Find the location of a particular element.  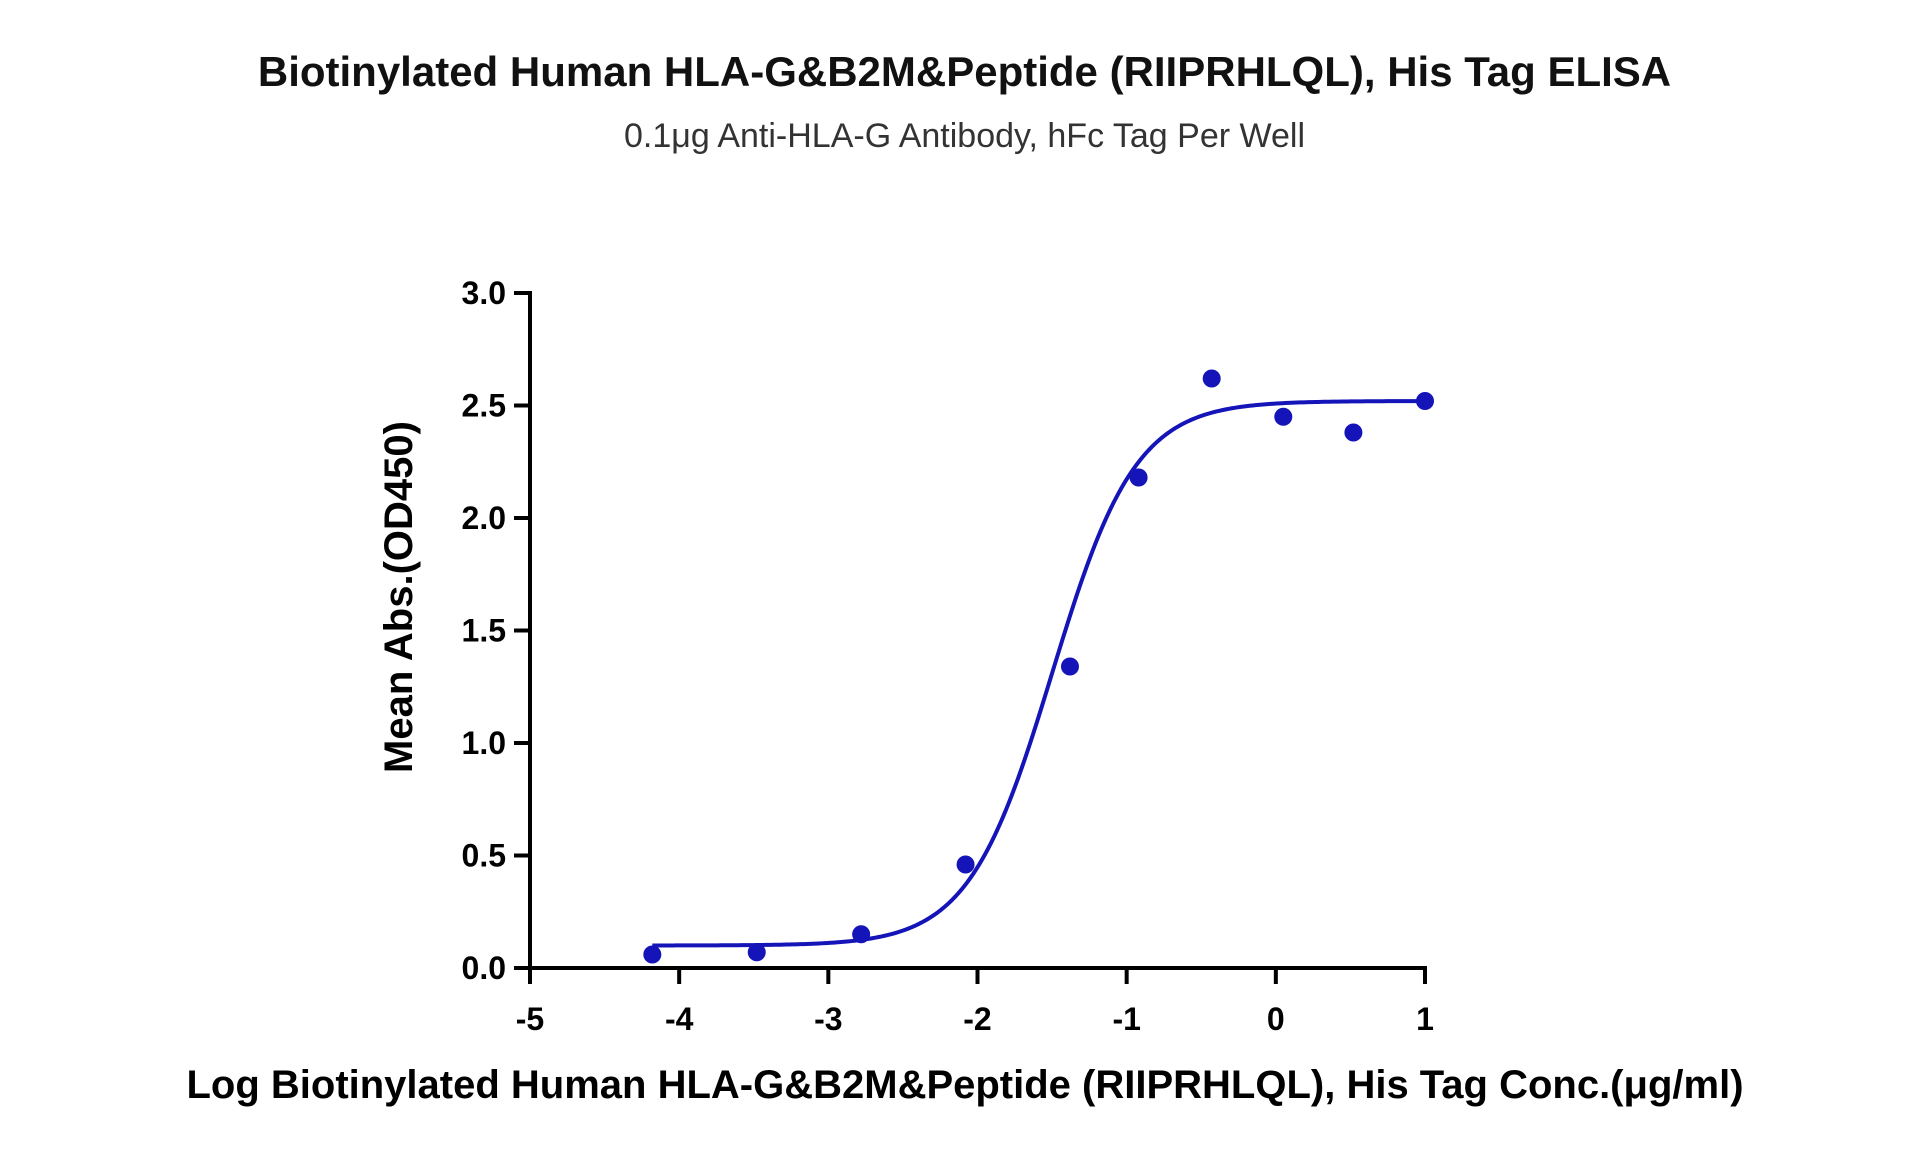

x-tick-label: -5 is located at coordinates (530, 1019).